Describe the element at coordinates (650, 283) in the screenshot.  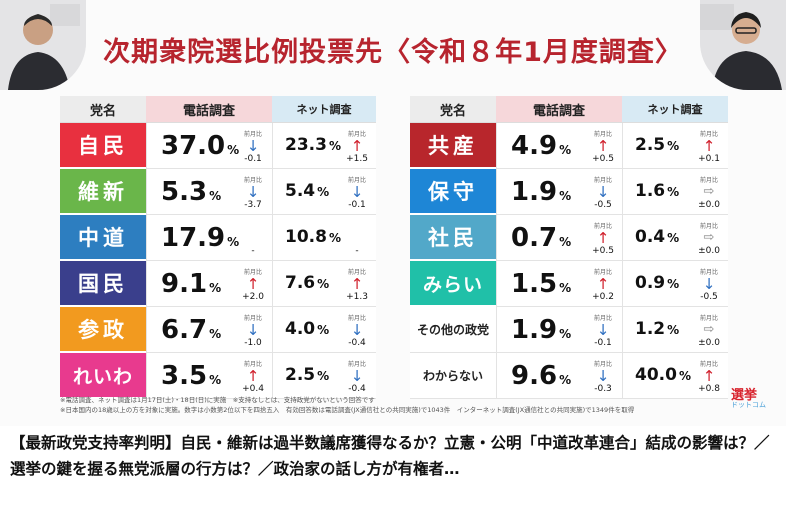
I see `net-value: 0.9` at that location.